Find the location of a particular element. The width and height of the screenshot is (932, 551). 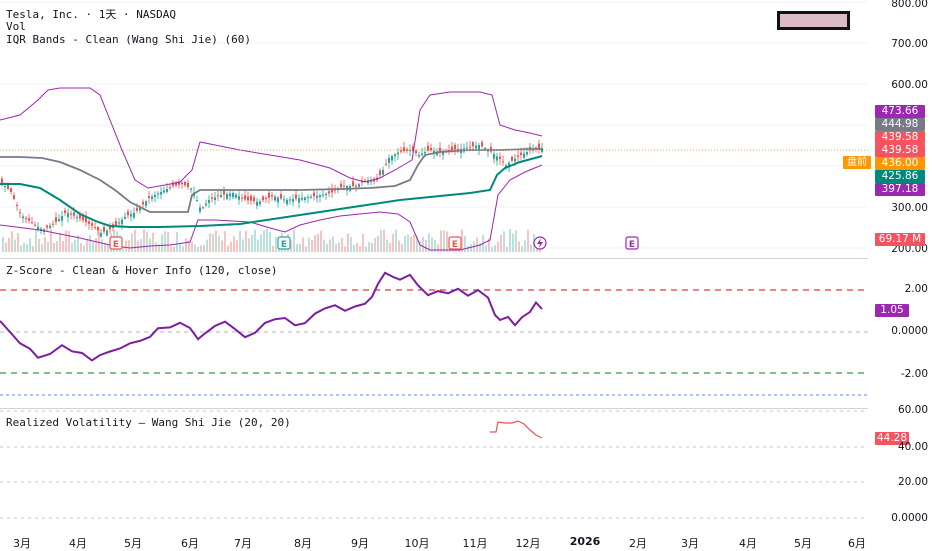

price-tag-teal: 425.86 is located at coordinates (900, 176).